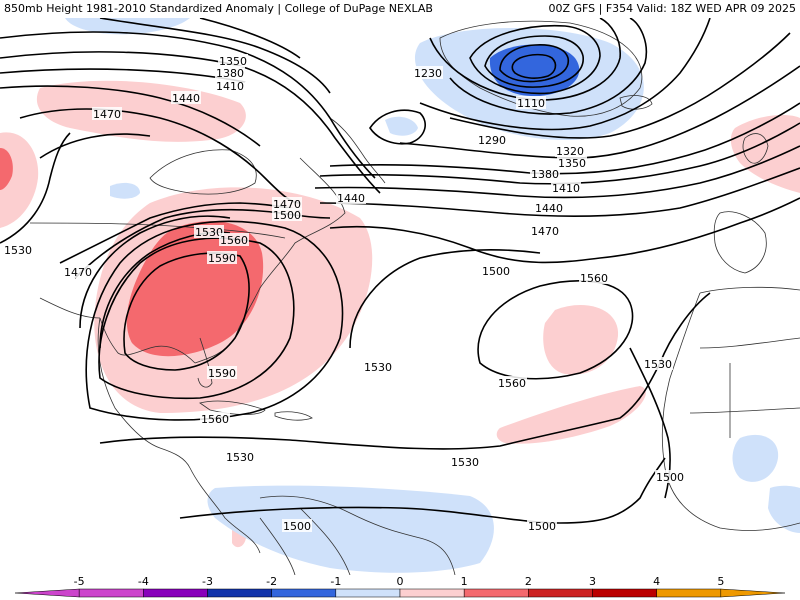  I want to click on contour-1410-west, so click(123, 75).